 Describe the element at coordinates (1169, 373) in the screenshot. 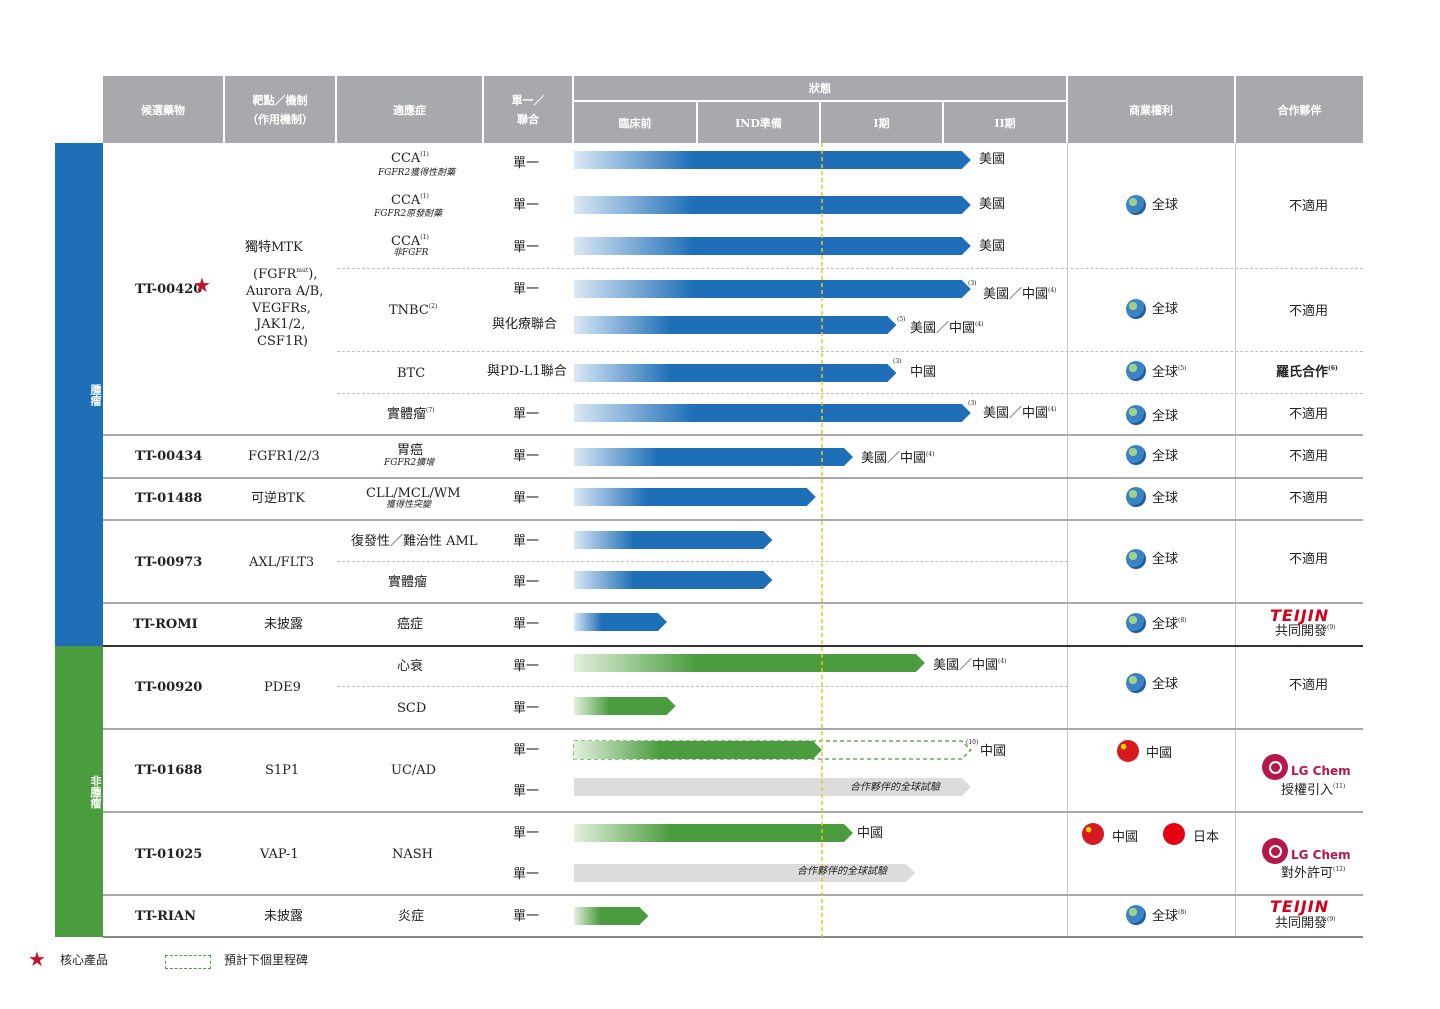

I see `rights-g3: 全球(5)` at that location.